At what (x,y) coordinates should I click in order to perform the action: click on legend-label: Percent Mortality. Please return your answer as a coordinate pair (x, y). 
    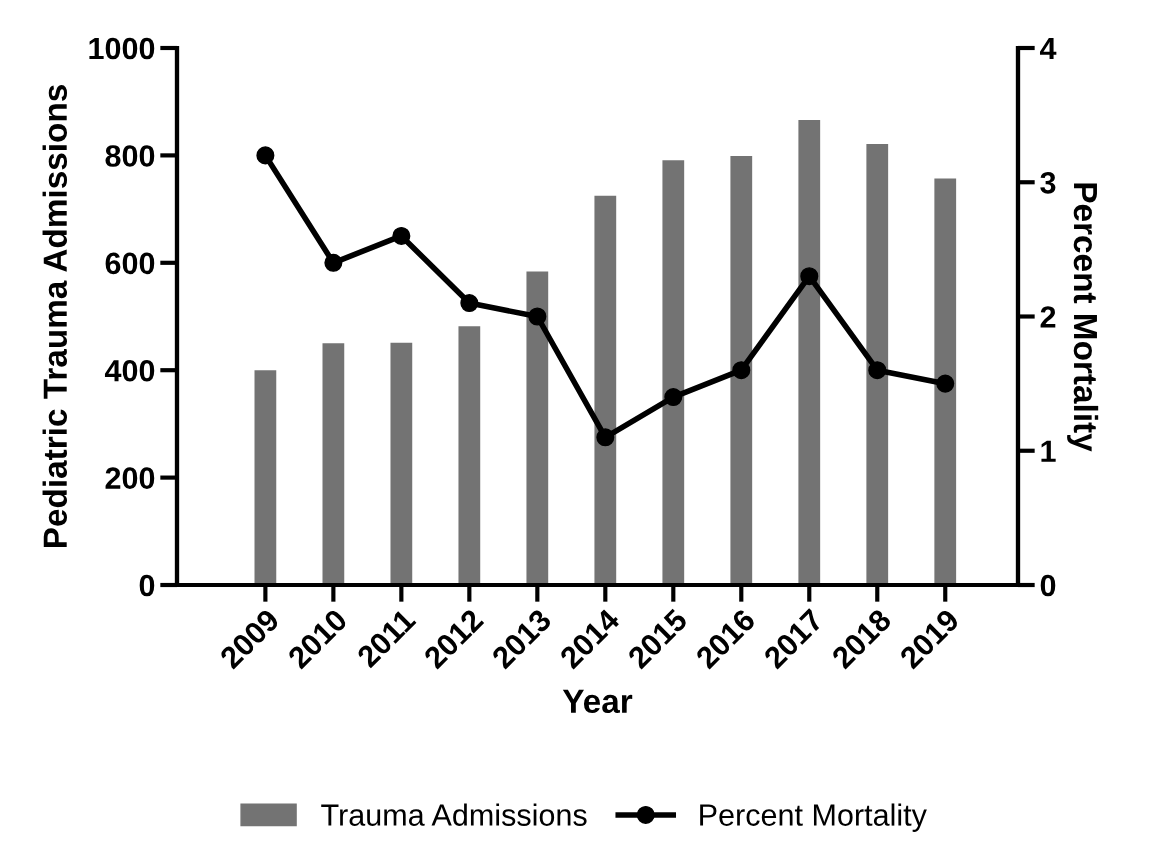
    Looking at the image, I should click on (813, 817).